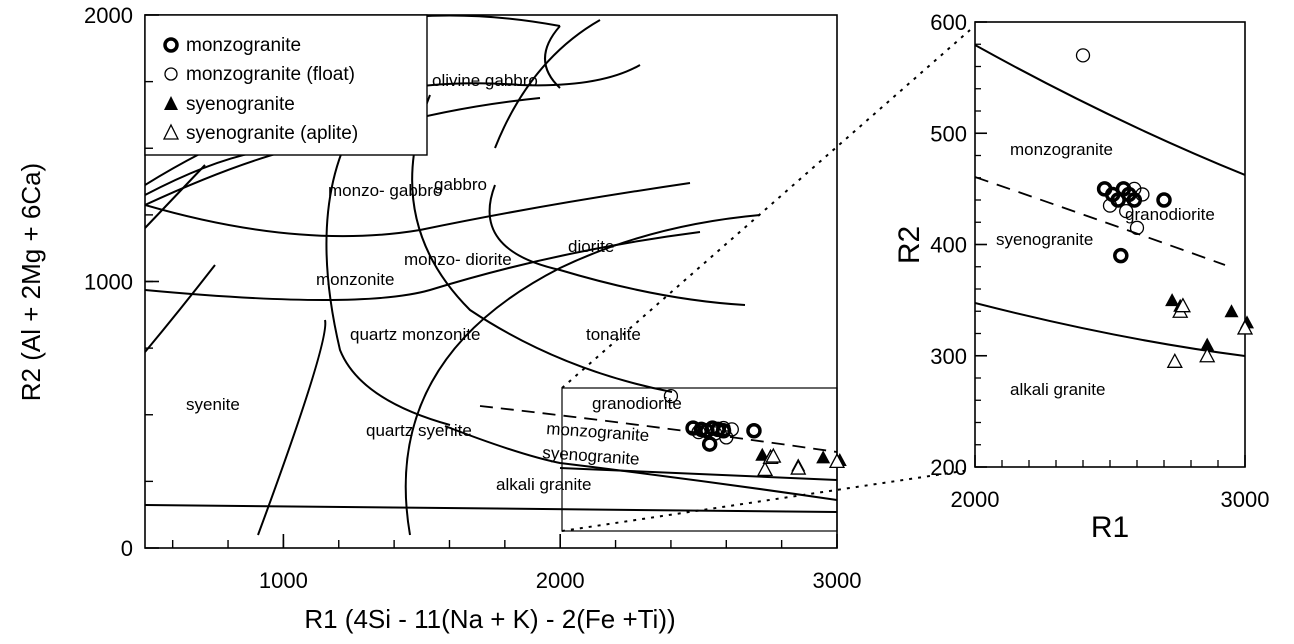 The width and height of the screenshot is (1294, 644). What do you see at coordinates (1100, 221) in the screenshot?
I see `inset-dashed-boundary` at bounding box center [1100, 221].